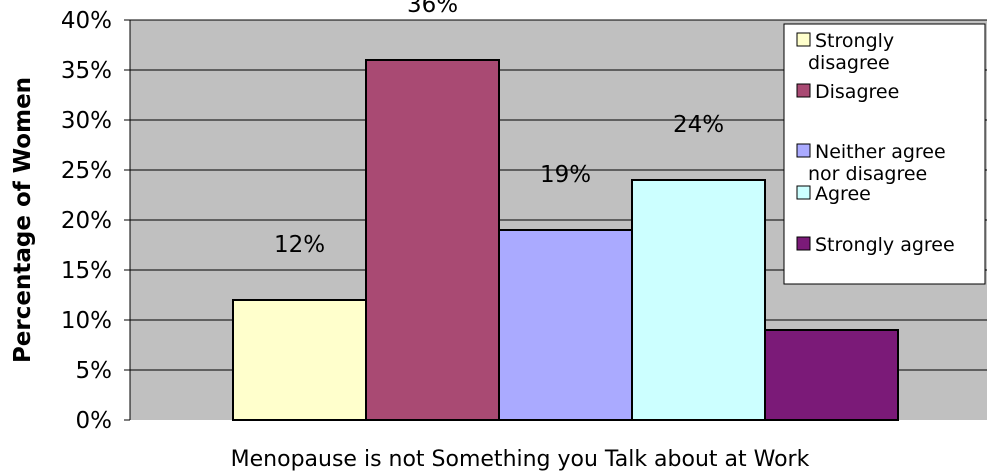 This screenshot has width=987, height=476. I want to click on bar-neither-agree-nor-disagree, so click(565, 325).